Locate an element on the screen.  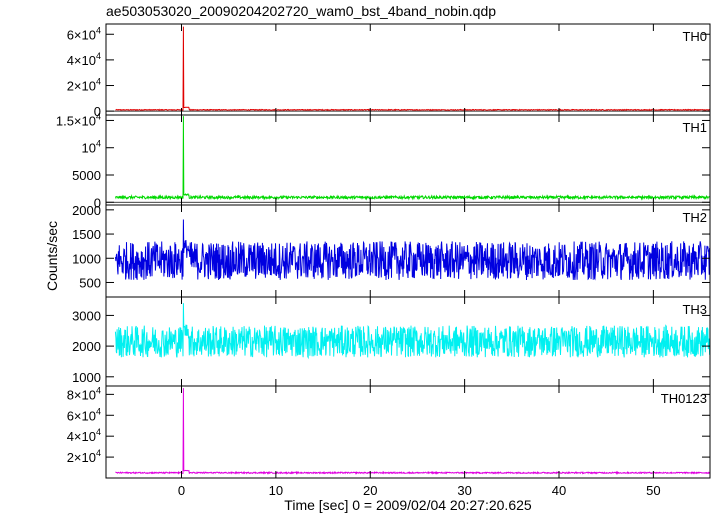
y-tick-label: 3000 is located at coordinates (86, 315).